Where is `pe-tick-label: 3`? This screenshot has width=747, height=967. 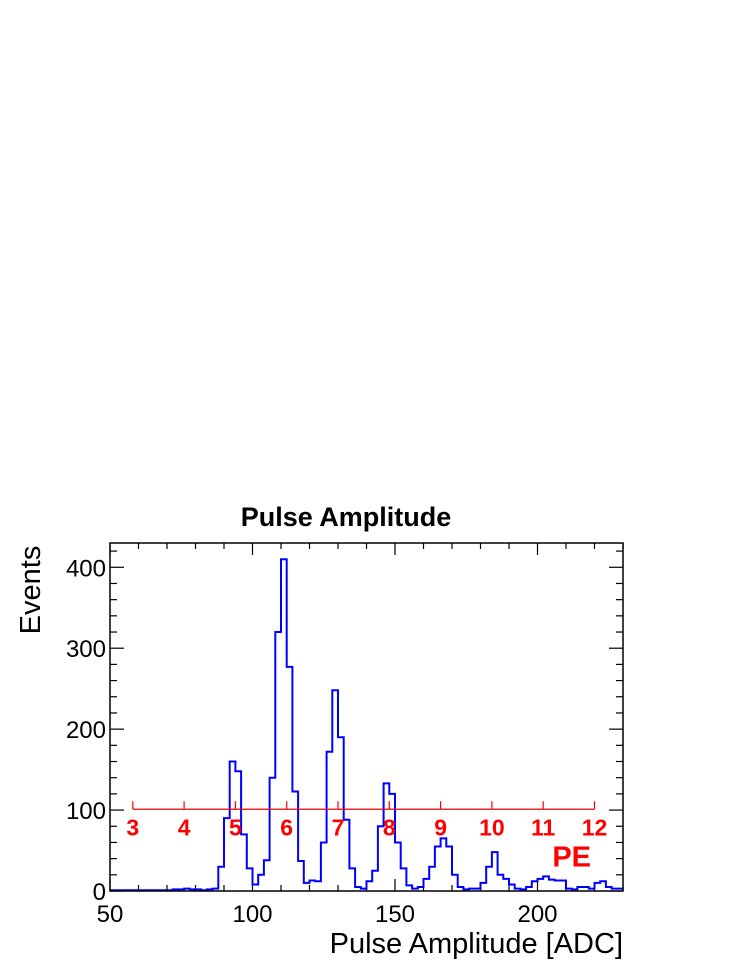
pe-tick-label: 3 is located at coordinates (132, 827).